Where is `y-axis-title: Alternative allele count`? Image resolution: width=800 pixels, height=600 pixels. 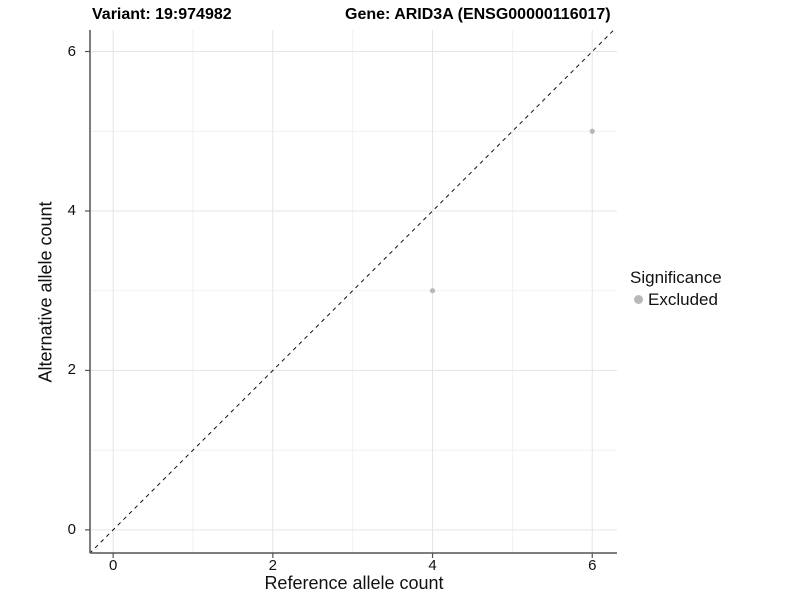 y-axis-title: Alternative allele count is located at coordinates (45, 292).